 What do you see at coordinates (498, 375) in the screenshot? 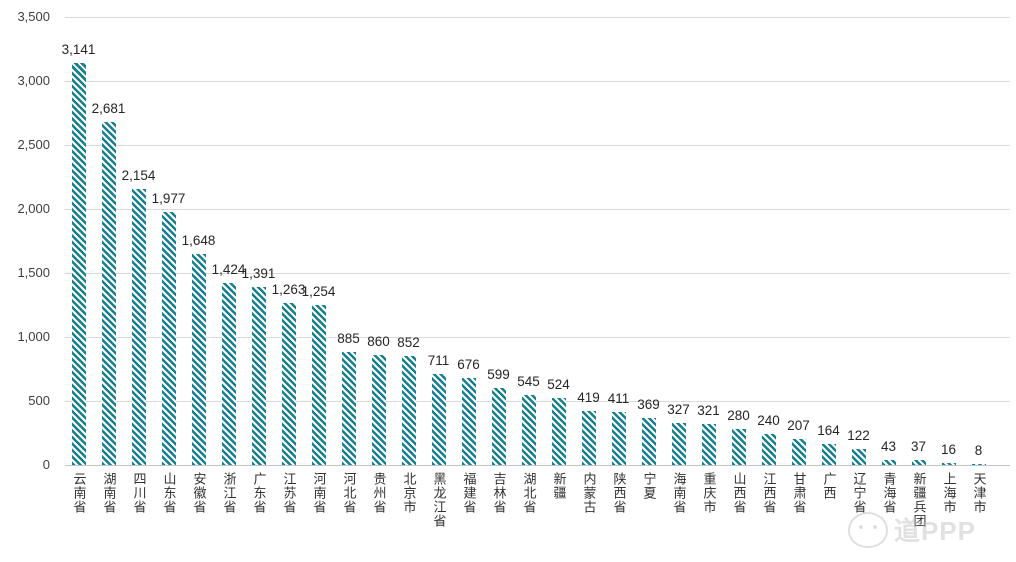
I see `bar-value-label: 599` at bounding box center [498, 375].